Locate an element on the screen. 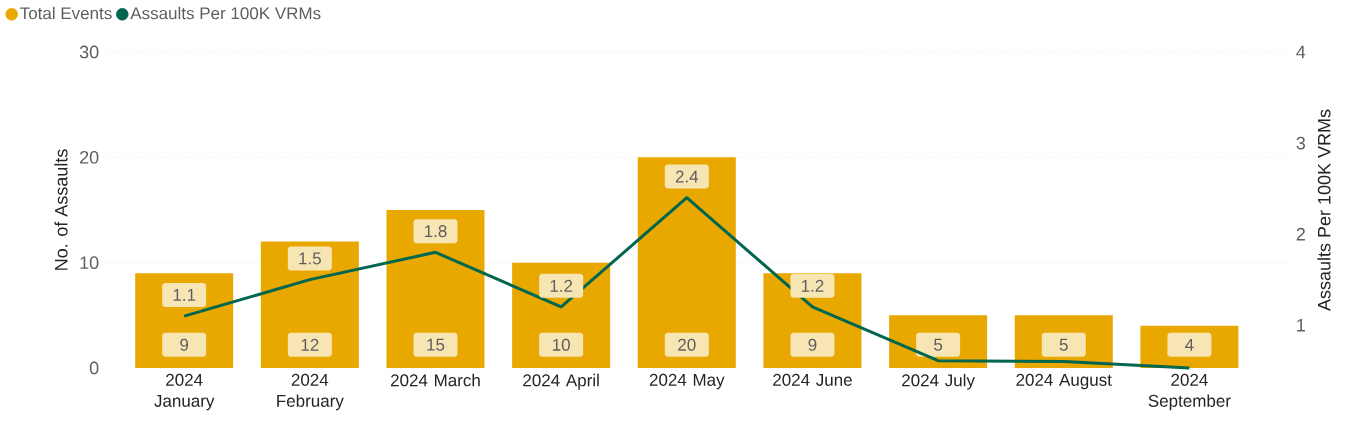  y2-tick-label: 2 is located at coordinates (1300, 234).